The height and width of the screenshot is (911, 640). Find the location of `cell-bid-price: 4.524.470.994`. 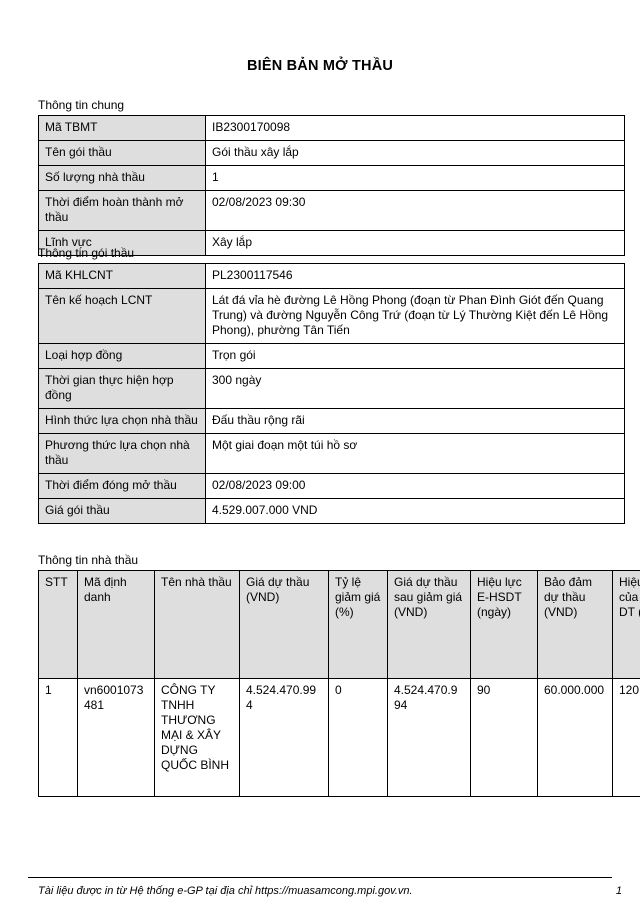

cell-bid-price: 4.524.470.994 is located at coordinates (284, 737).